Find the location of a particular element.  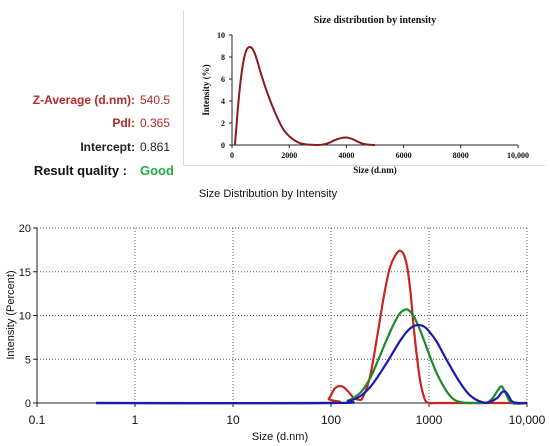

bottom-chart-y-tick-label: 15 is located at coordinates (25, 273).